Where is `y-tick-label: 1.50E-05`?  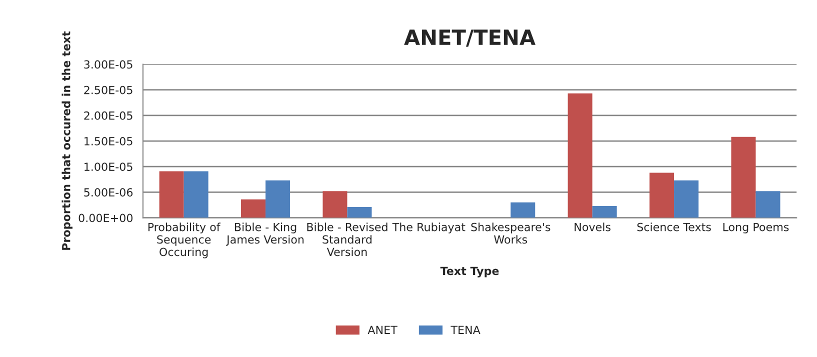
y-tick-label: 1.50E-05 is located at coordinates (108, 141).